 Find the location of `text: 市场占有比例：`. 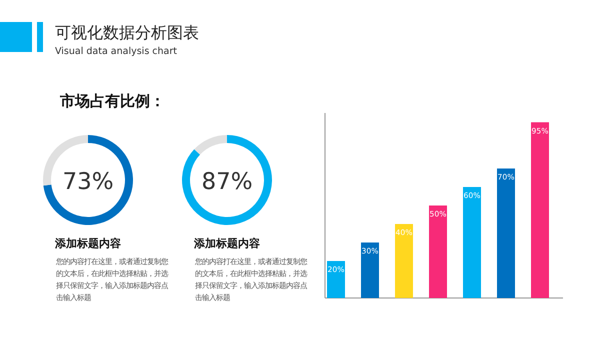

text: 市场占有比例： is located at coordinates (112, 101).